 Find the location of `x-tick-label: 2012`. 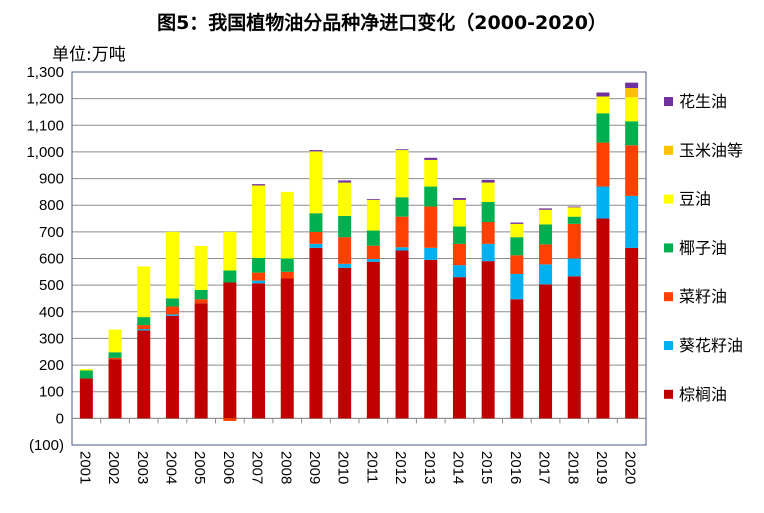

x-tick-label: 2012 is located at coordinates (400, 467).